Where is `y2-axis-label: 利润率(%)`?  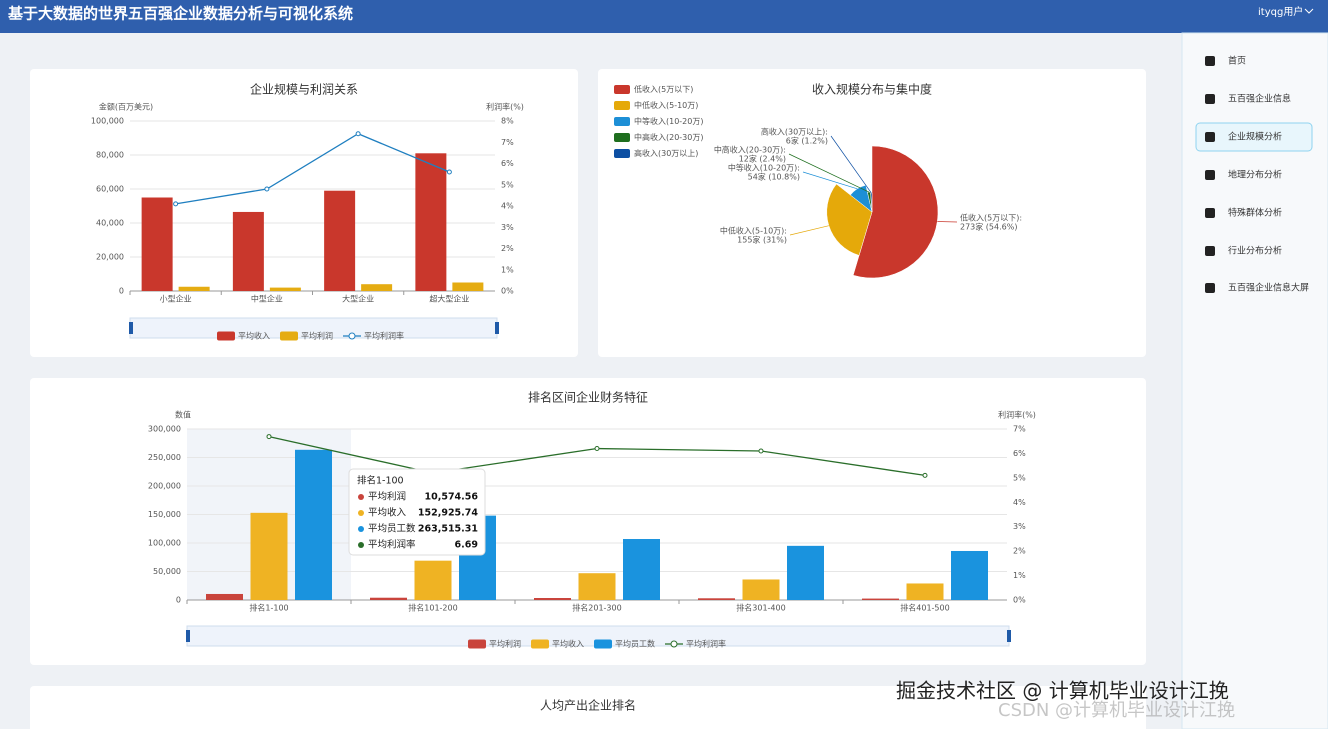 y2-axis-label: 利润率(%) is located at coordinates (505, 107).